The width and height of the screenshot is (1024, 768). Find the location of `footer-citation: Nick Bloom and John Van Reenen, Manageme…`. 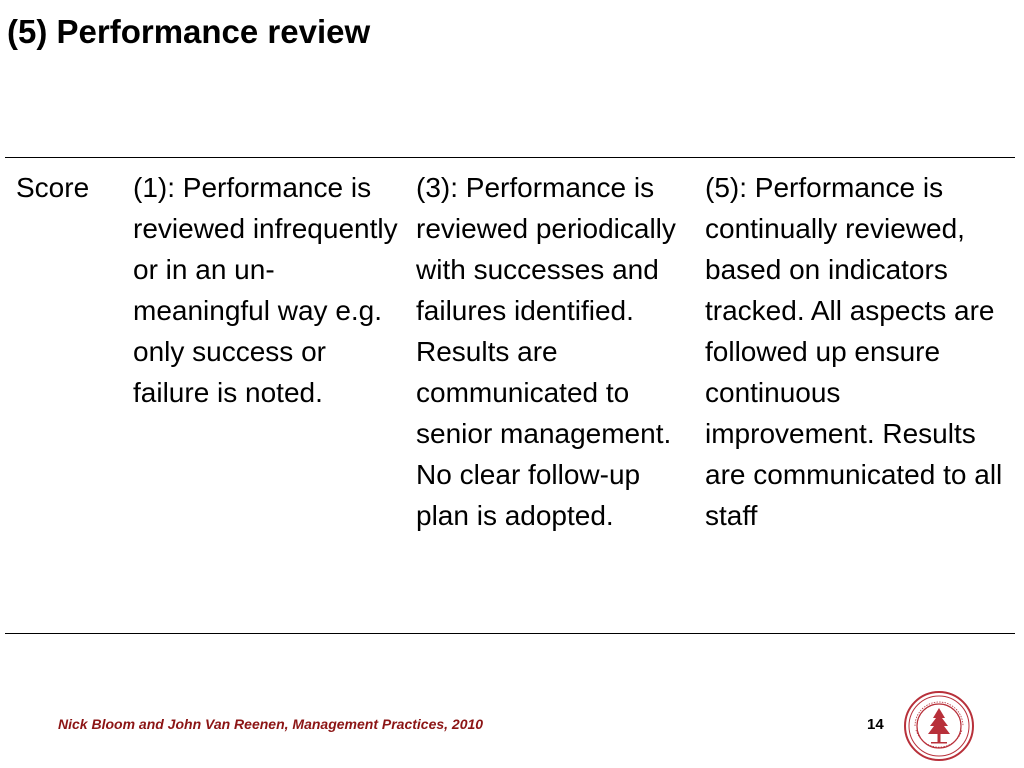

footer-citation: Nick Bloom and John Van Reenen, Manageme… is located at coordinates (271, 724).